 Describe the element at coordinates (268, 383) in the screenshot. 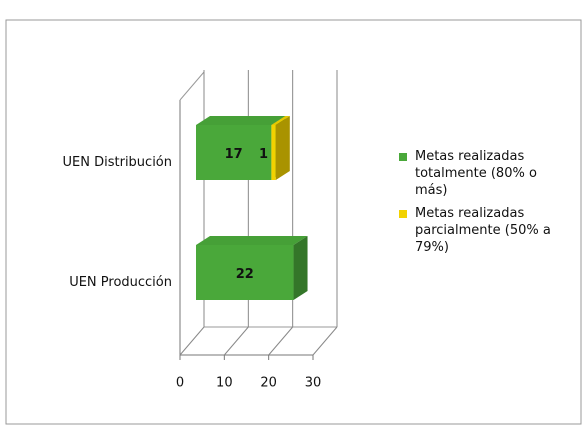

I see `x-tick-label: 20` at that location.